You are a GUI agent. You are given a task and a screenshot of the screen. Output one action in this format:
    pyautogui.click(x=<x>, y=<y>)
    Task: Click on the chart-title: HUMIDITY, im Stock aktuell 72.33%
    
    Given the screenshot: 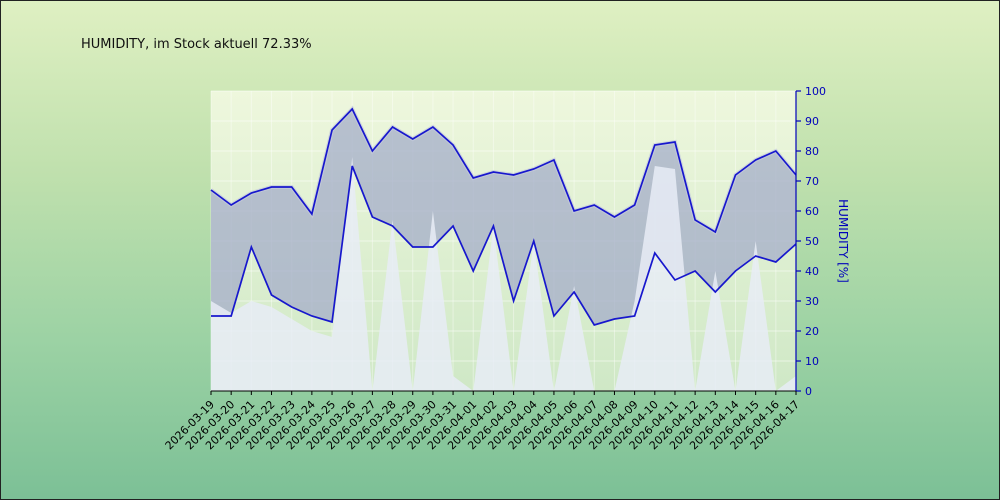 What is the action you would take?
    pyautogui.click(x=196, y=44)
    